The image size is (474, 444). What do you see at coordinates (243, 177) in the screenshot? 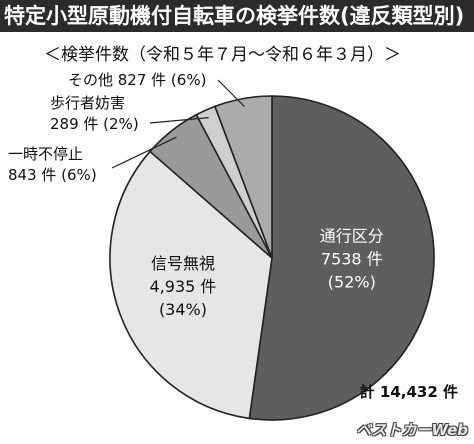
I see `slice-other` at bounding box center [243, 177].